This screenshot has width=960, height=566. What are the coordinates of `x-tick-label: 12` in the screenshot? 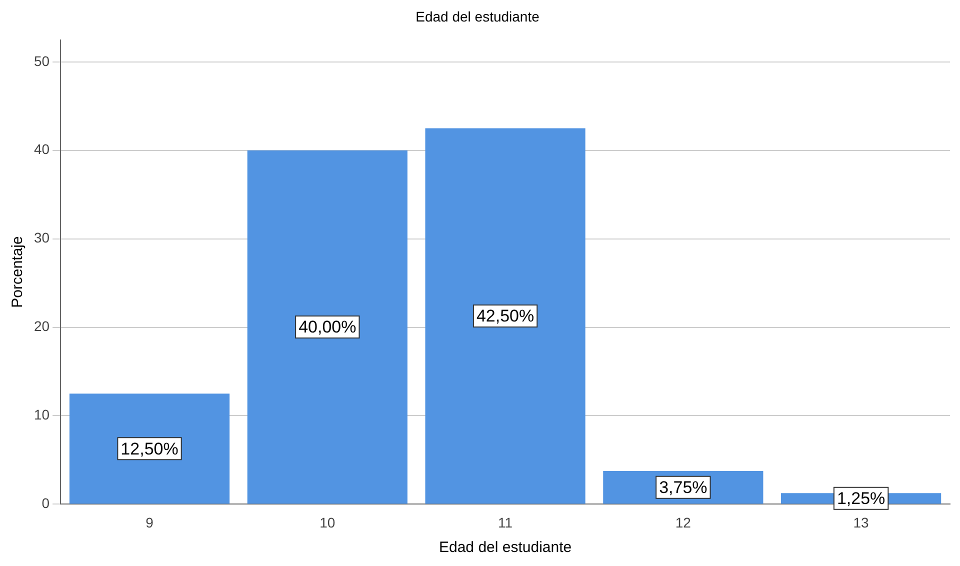 It's located at (683, 522).